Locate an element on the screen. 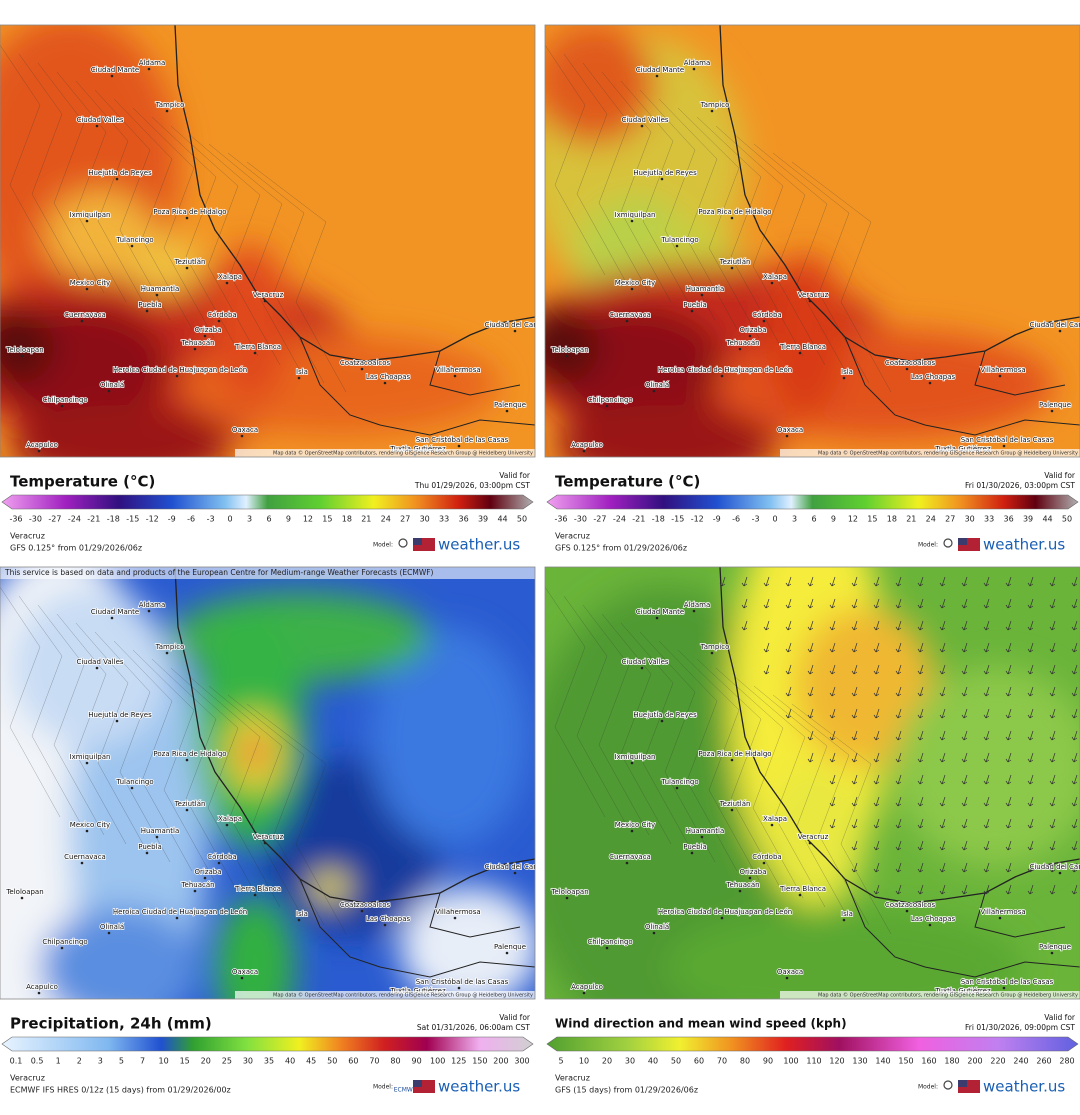 Image resolution: width=1080 pixels, height=1115 pixels. place-label: Córdoba is located at coordinates (766, 315).